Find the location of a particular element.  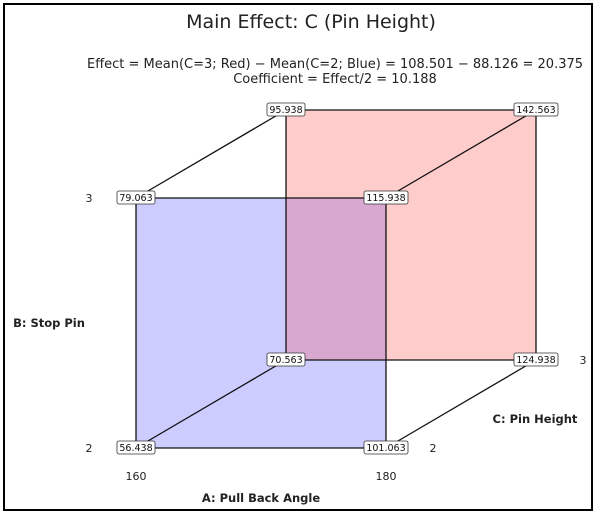

vertex-label: 142.563 is located at coordinates (536, 109).